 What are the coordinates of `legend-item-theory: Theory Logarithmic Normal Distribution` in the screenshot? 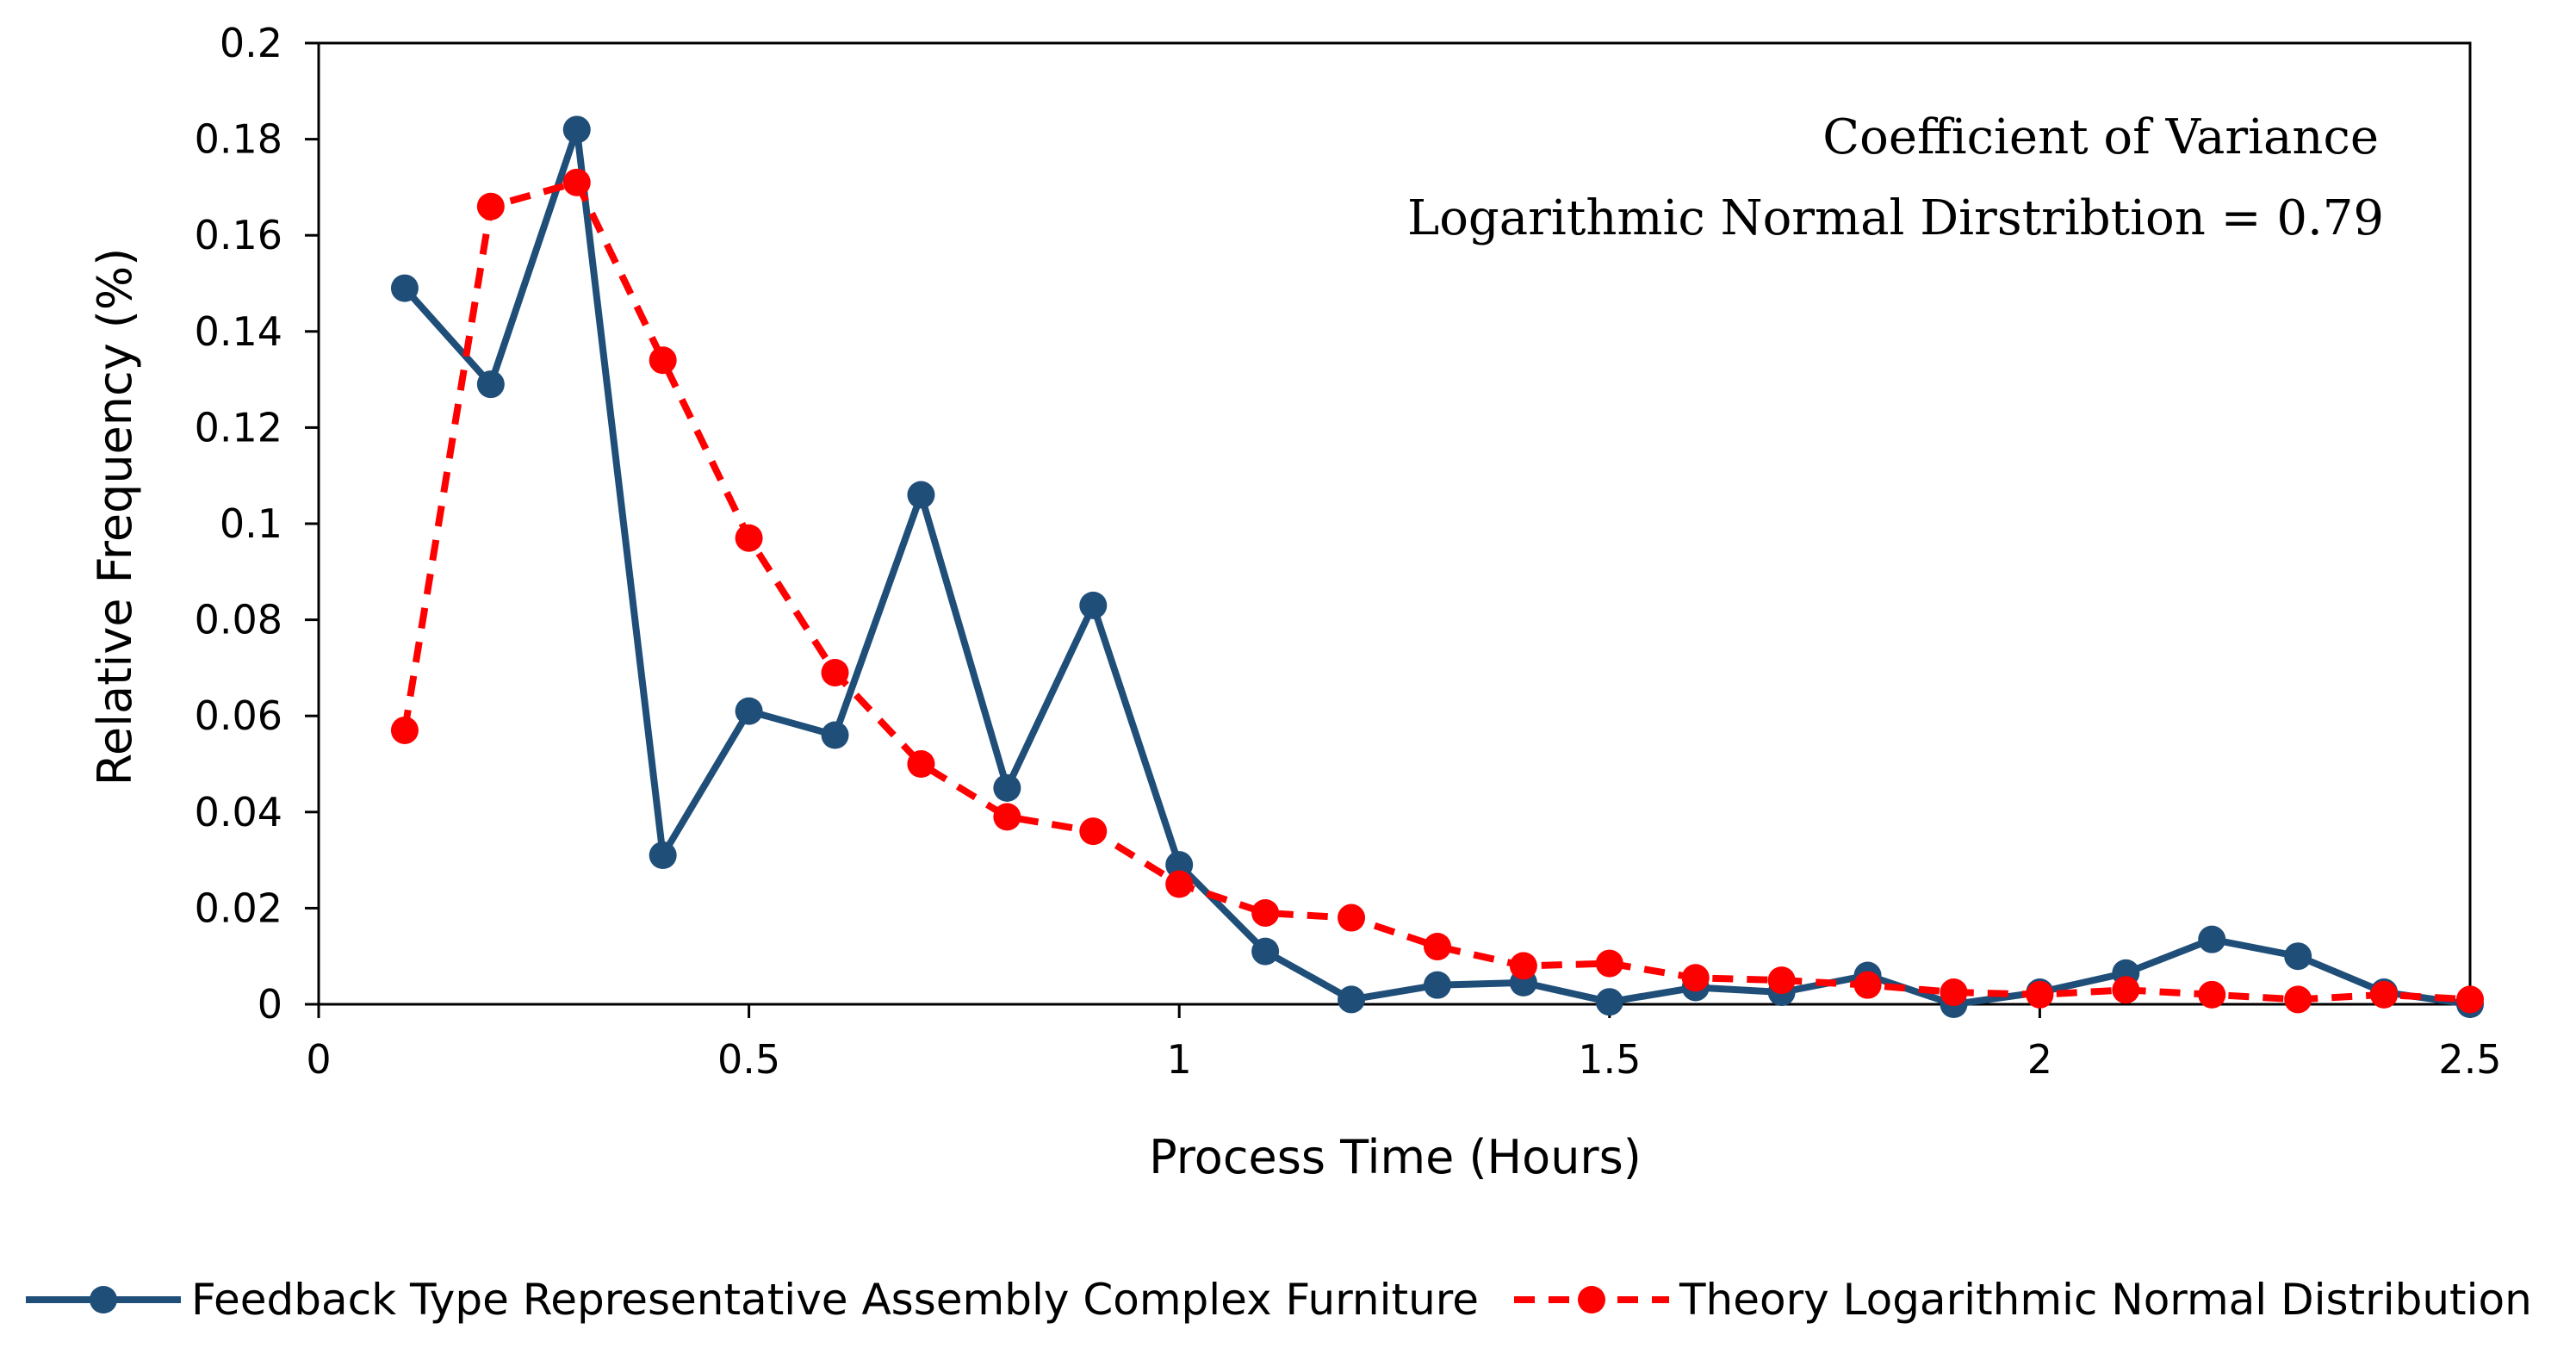 It's located at (2023, 1300).